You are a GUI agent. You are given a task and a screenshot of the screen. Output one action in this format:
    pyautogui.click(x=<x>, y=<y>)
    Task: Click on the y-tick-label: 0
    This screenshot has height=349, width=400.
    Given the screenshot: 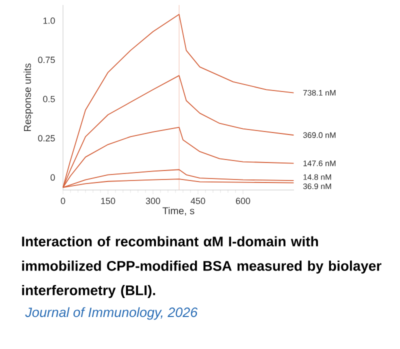 What is the action you would take?
    pyautogui.click(x=52, y=177)
    